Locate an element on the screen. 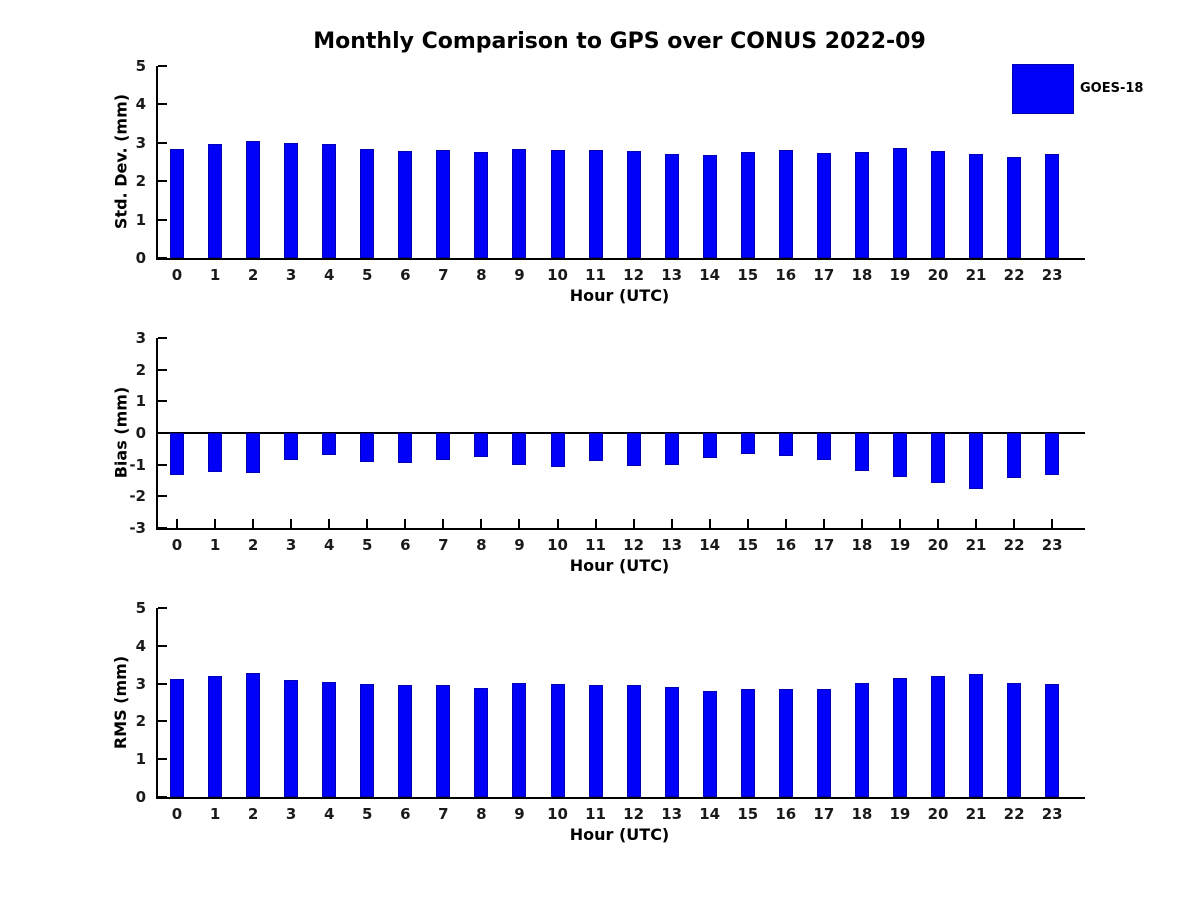 The image size is (1200, 900). y-tick-label: 4 is located at coordinates (140, 645).